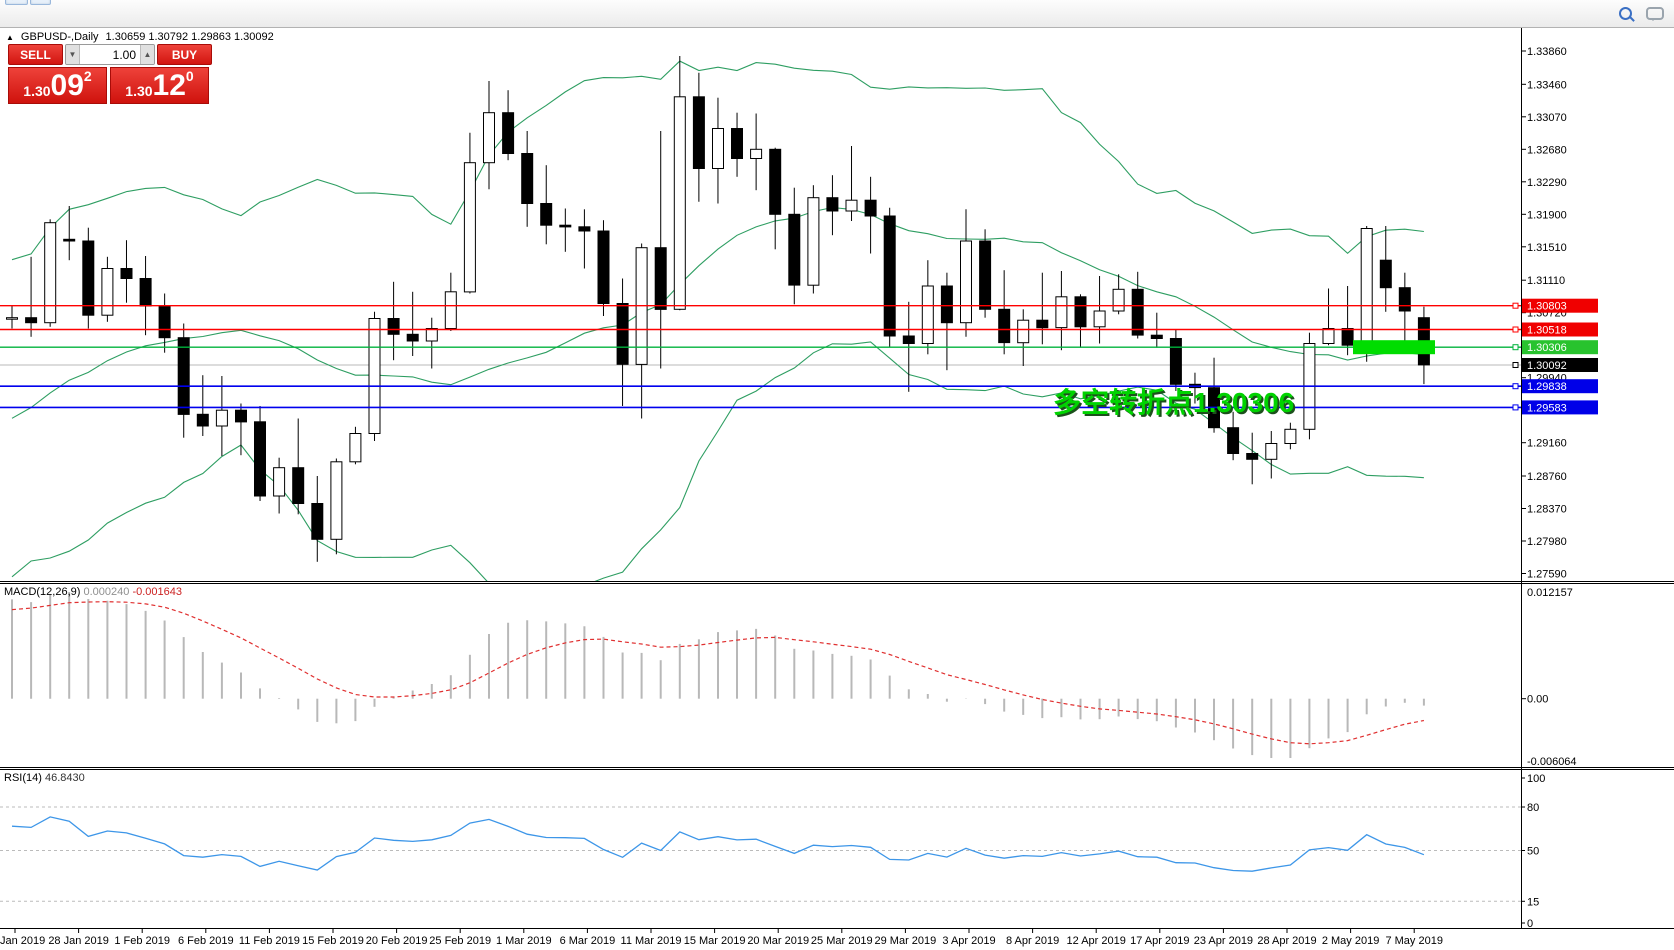 This screenshot has height=950, width=1674. Describe the element at coordinates (59, 37) in the screenshot. I see `symbol-title: GBPUSD-,Daily` at that location.